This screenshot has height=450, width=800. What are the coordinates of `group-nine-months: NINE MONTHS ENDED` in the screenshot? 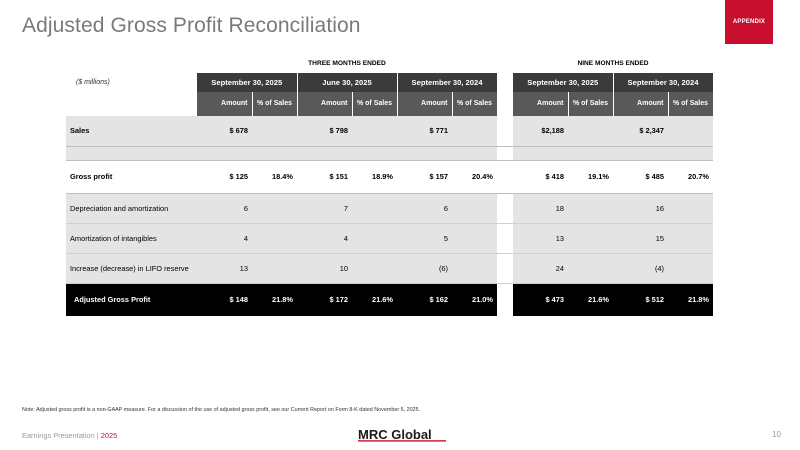 It's located at (613, 63).